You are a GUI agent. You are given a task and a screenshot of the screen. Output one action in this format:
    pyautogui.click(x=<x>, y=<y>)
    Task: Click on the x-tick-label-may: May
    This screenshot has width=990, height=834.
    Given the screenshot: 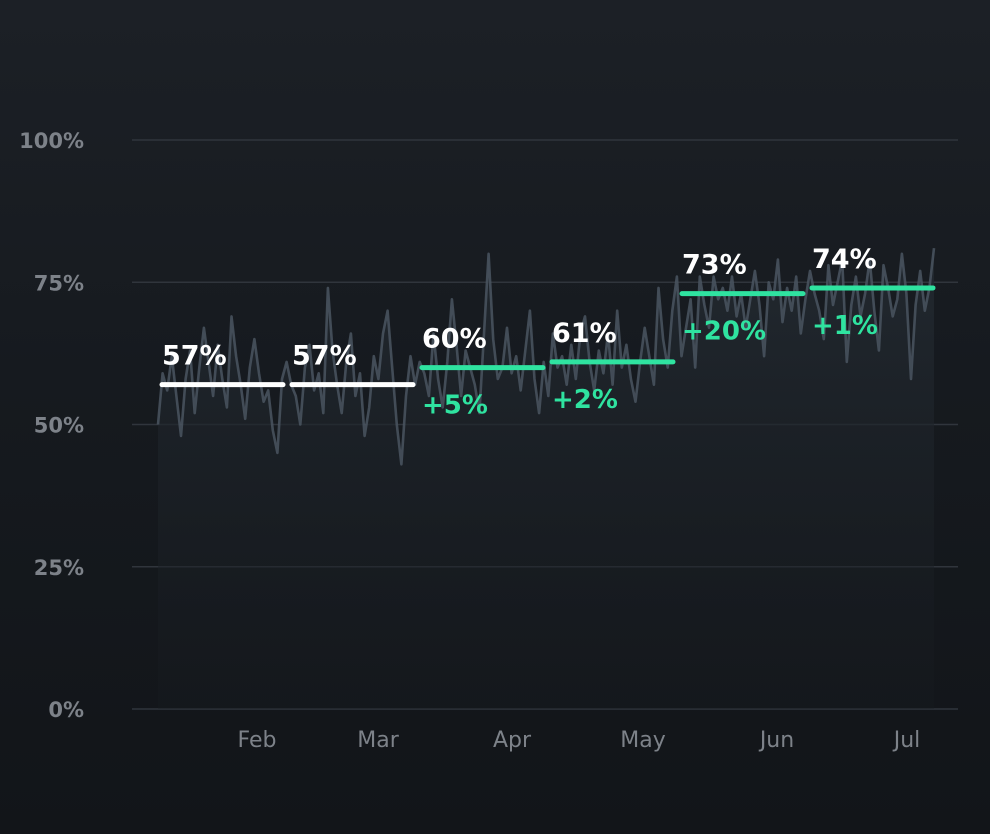 What is the action you would take?
    pyautogui.click(x=642, y=740)
    